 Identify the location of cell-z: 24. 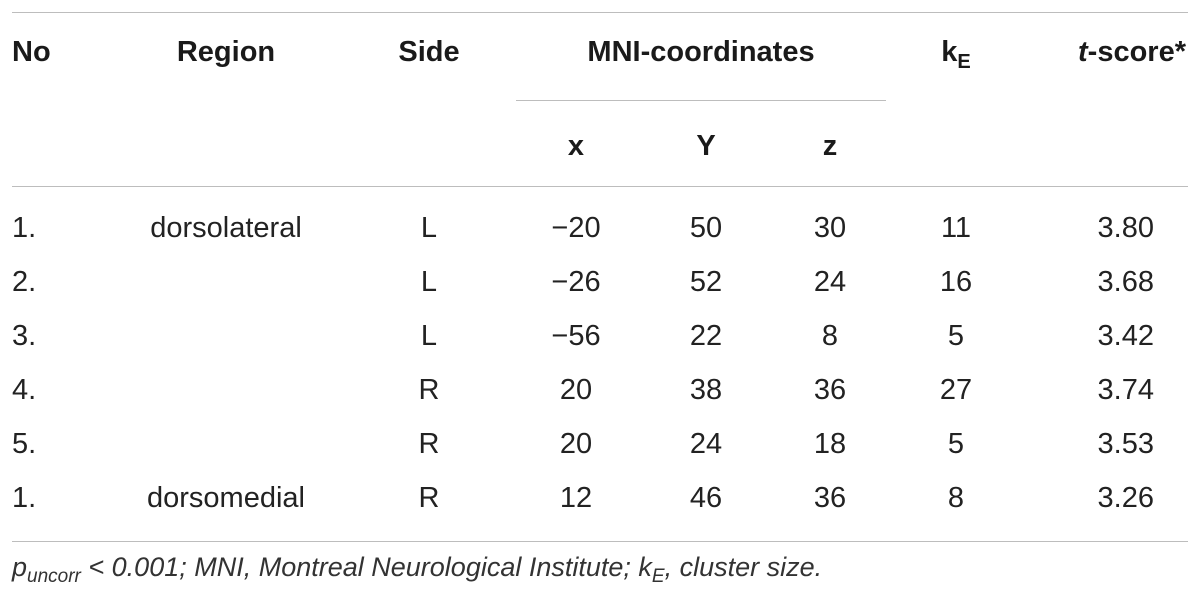
(830, 282).